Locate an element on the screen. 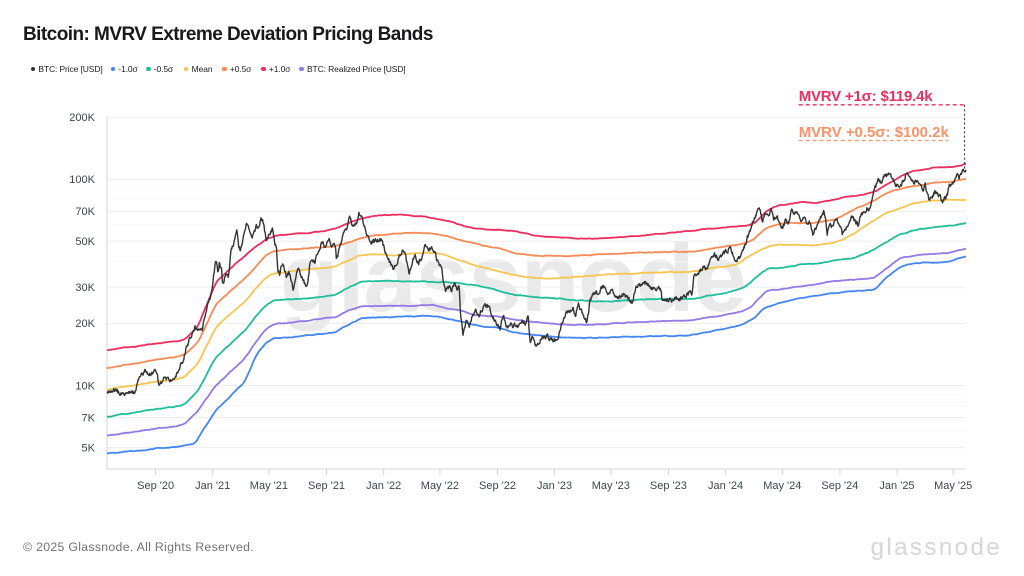 This screenshot has width=1024, height=576. svg-text: MVRV +1σ: $119.4k is located at coordinates (866, 96).